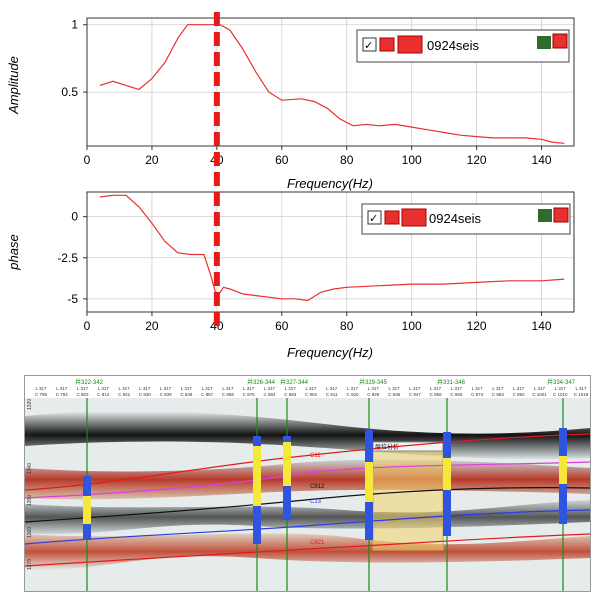  Describe the element at coordinates (282, 160) in the screenshot. I see `x-tick-label: 60` at that location.